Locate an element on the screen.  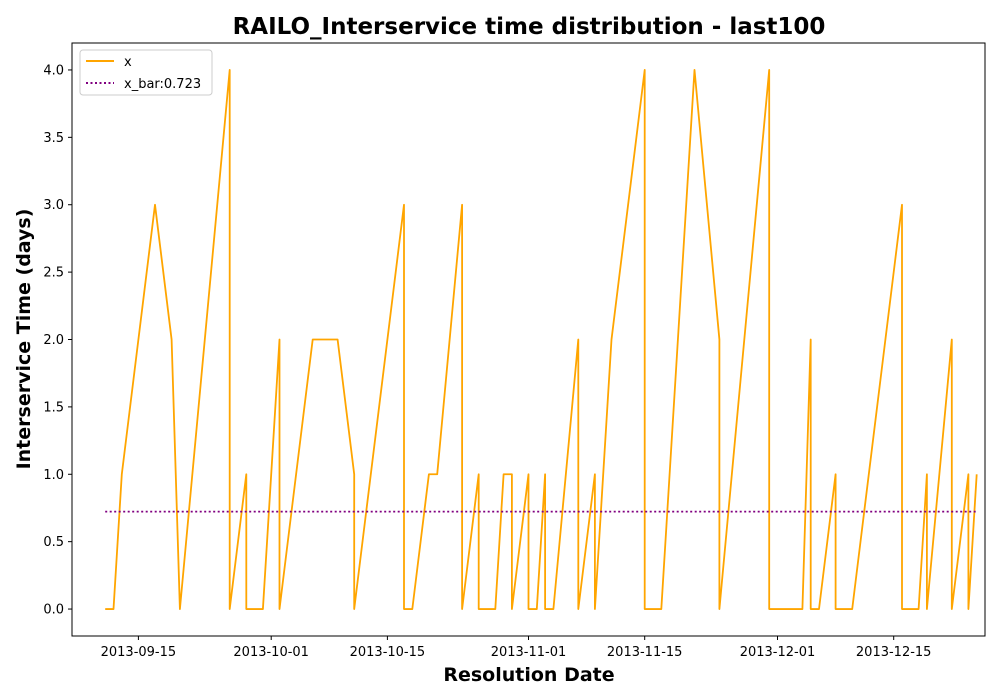
y-tick-label: 1.5 is located at coordinates (53, 407).